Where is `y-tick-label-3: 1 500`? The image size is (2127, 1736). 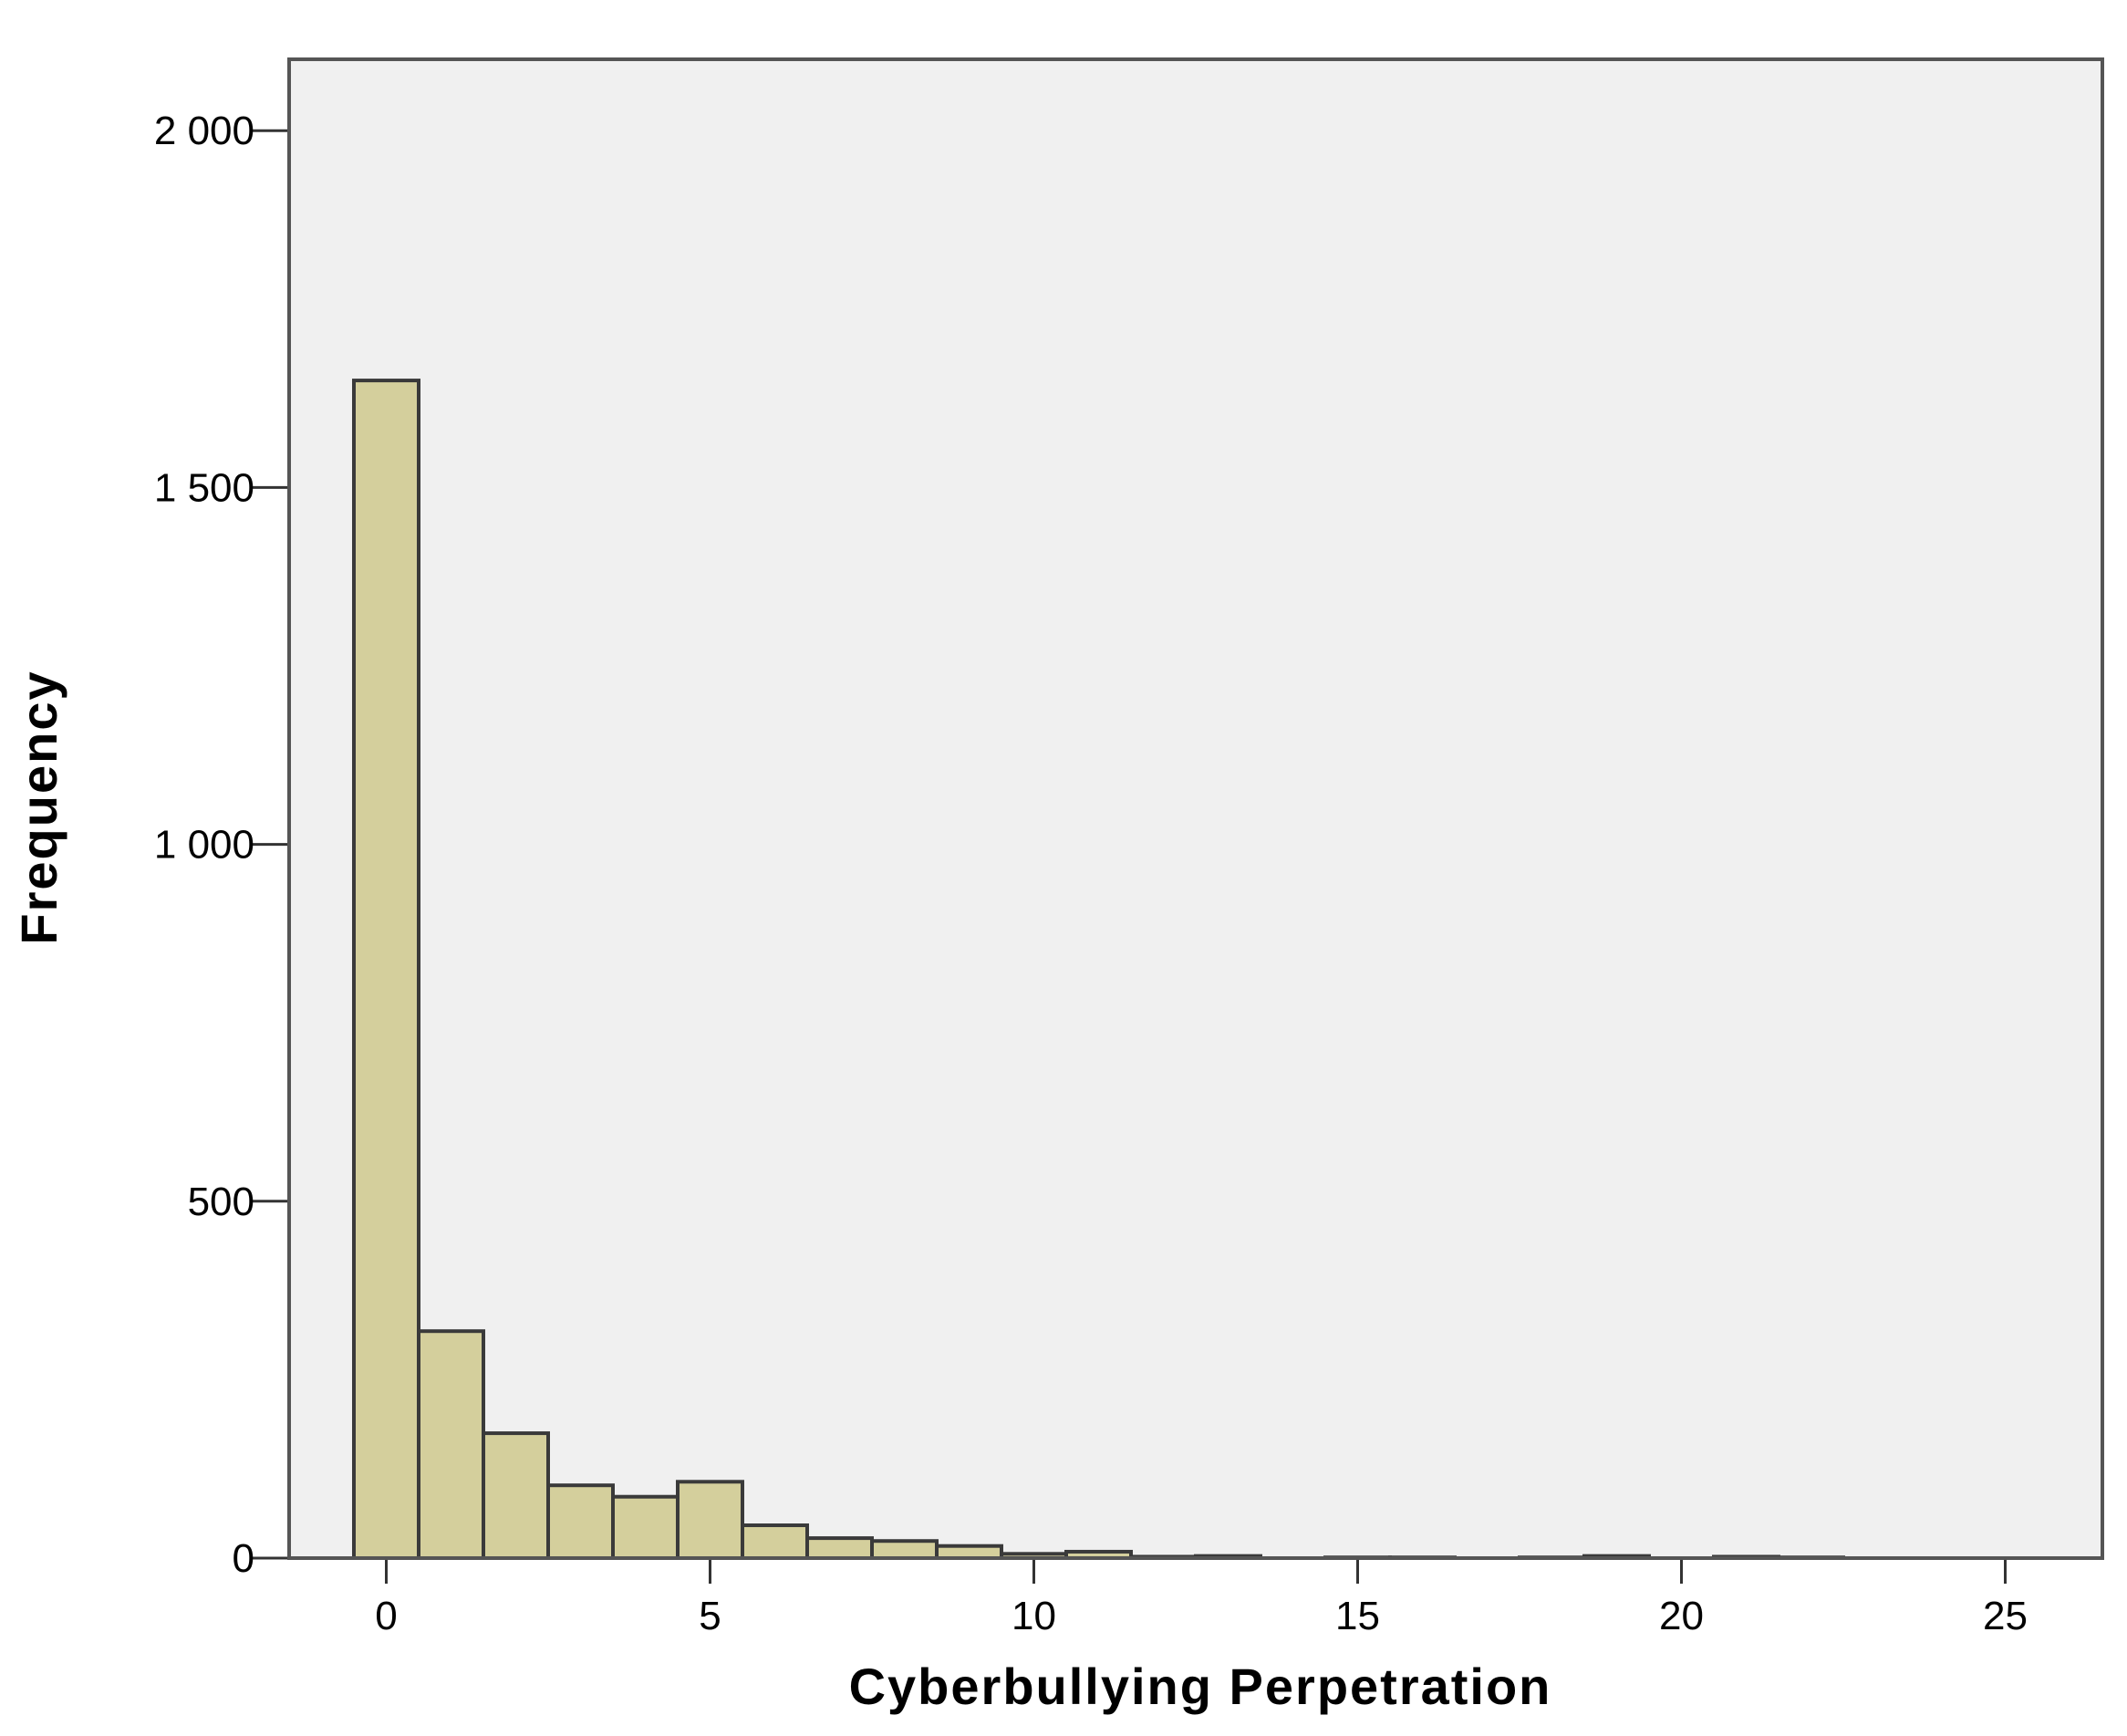 y-tick-label-3: 1 500 is located at coordinates (204, 487).